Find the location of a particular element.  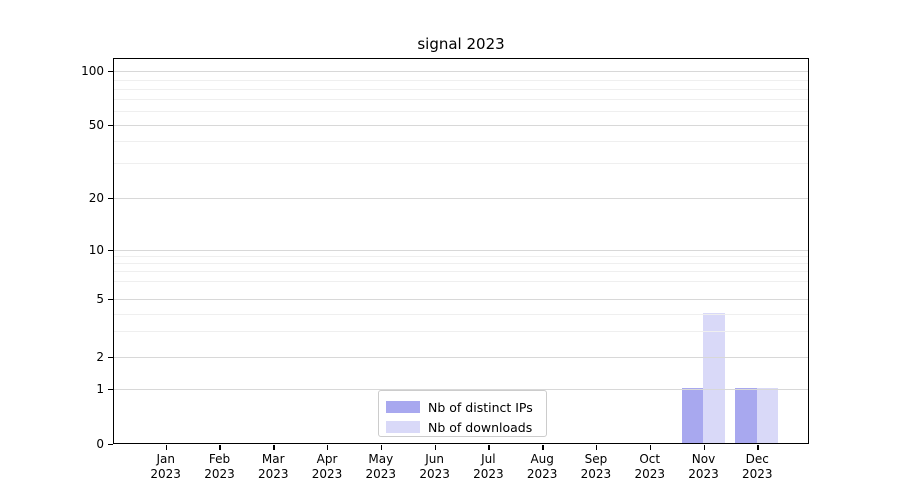

x-tick-label: Nov 2023 is located at coordinates (703, 466).